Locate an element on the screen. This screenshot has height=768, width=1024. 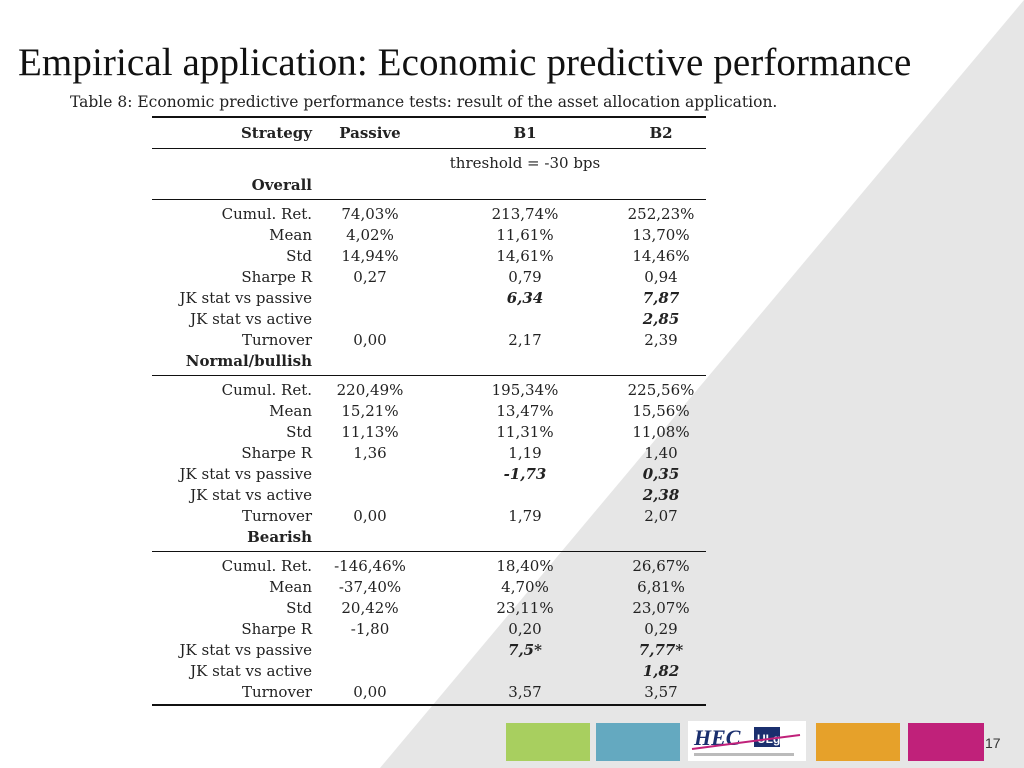
cell-b2: 2,38 is located at coordinates (661, 495).